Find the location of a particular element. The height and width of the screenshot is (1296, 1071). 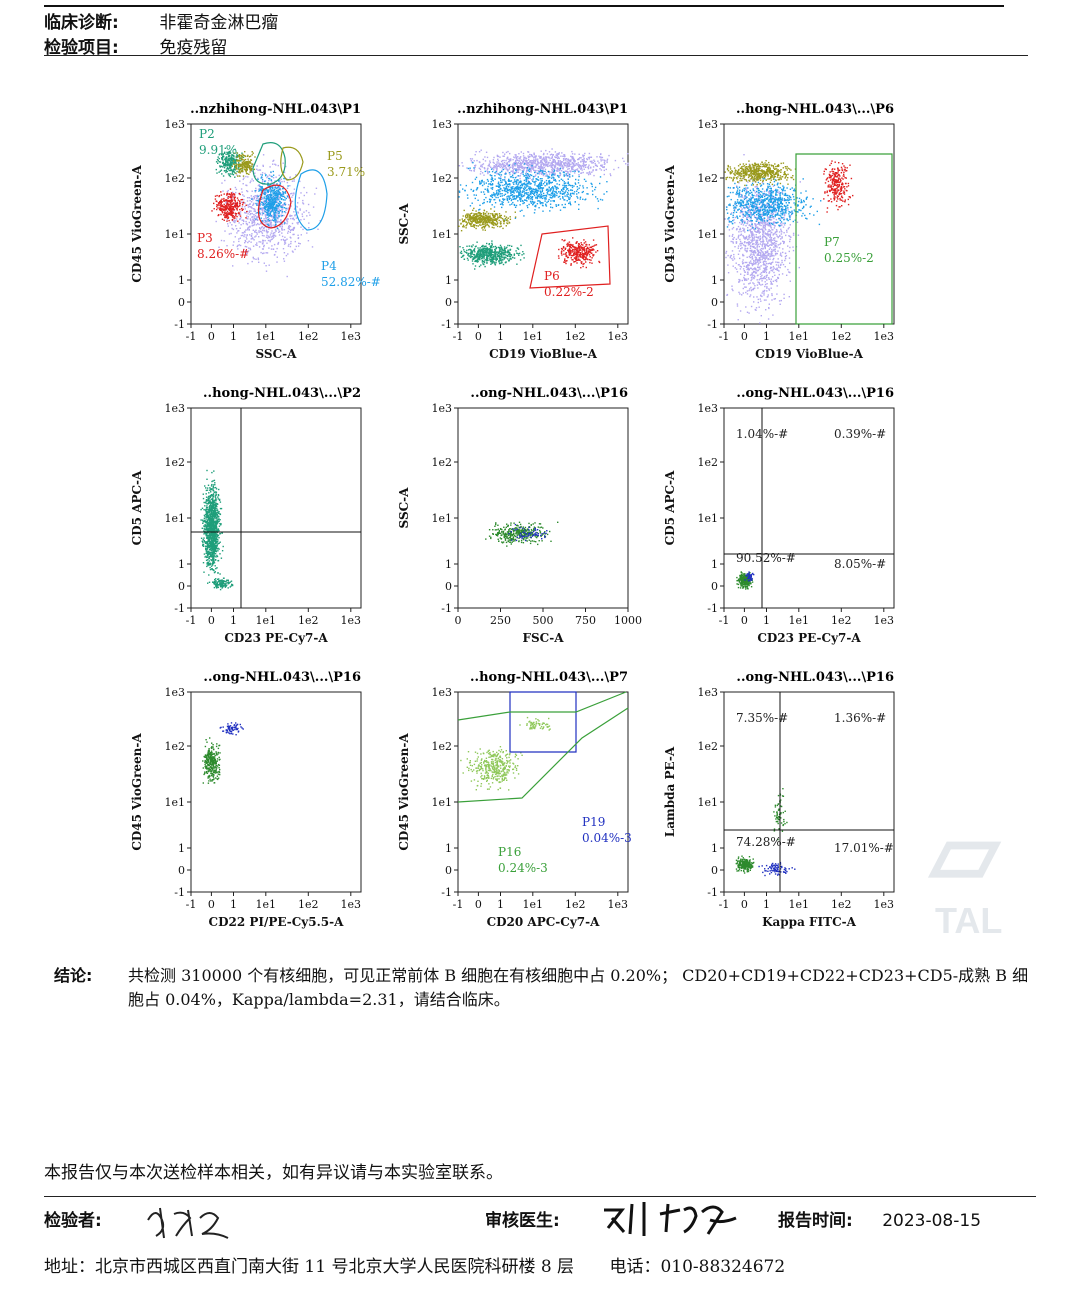

y-axis-label: CD5 APC-A is located at coordinates (670, 507).